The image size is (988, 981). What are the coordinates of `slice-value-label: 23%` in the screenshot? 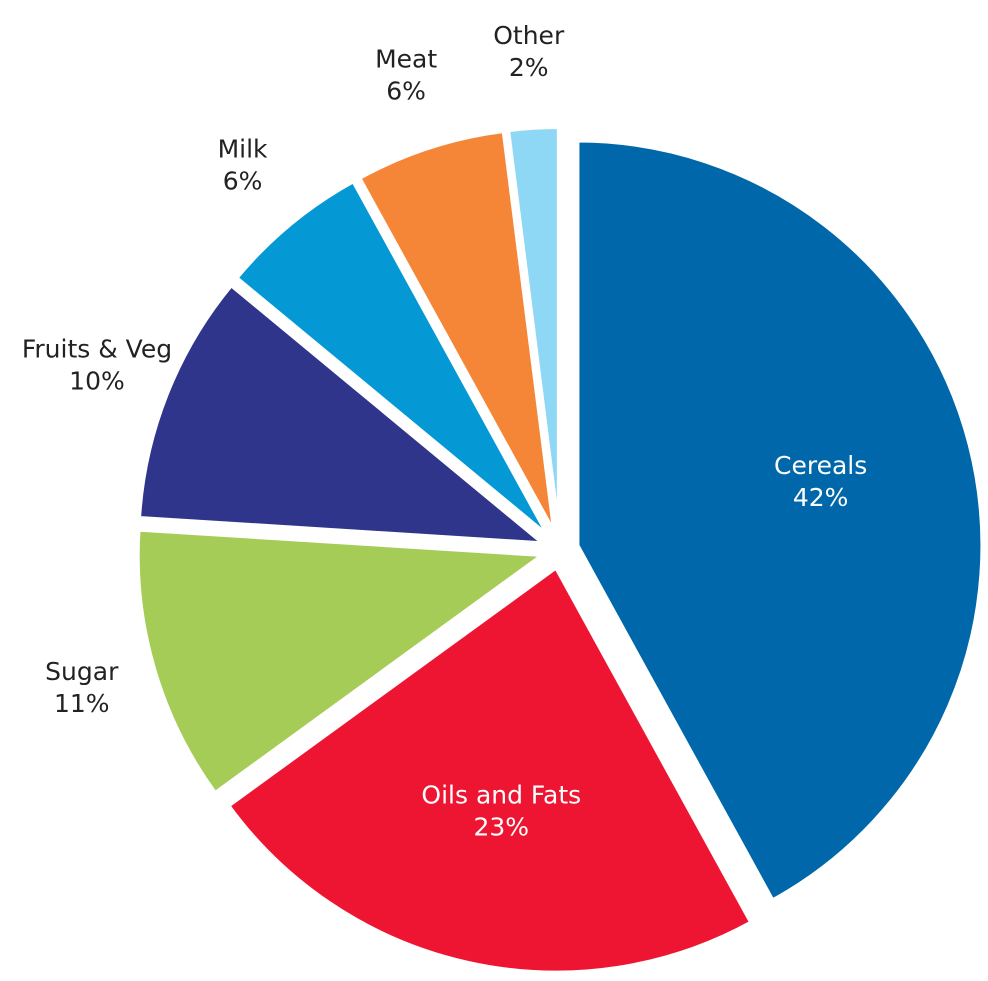 It's located at (502, 827).